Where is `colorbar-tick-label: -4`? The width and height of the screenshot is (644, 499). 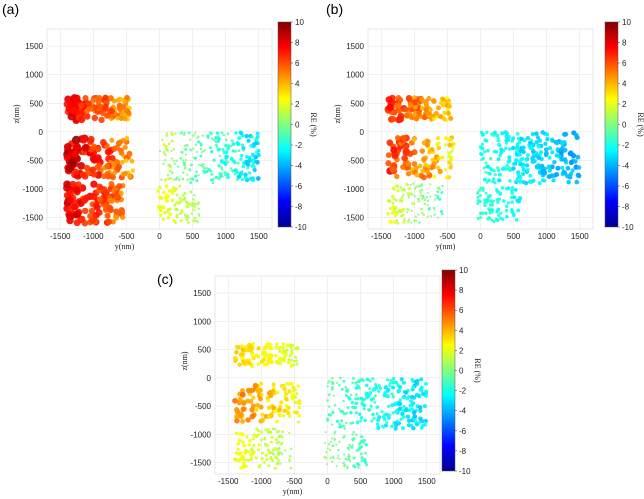 colorbar-tick-label: -4 is located at coordinates (299, 166).